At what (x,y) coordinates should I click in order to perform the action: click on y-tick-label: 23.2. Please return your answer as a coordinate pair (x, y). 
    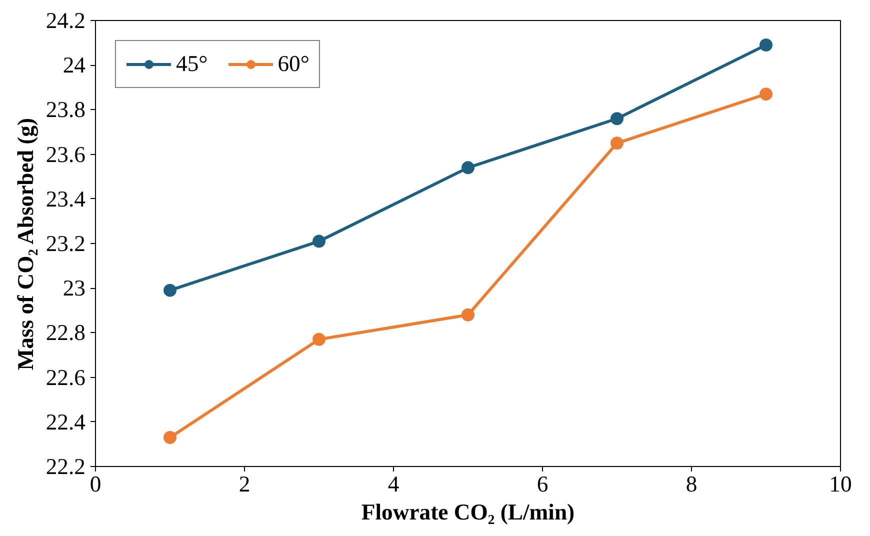
    Looking at the image, I should click on (66, 243).